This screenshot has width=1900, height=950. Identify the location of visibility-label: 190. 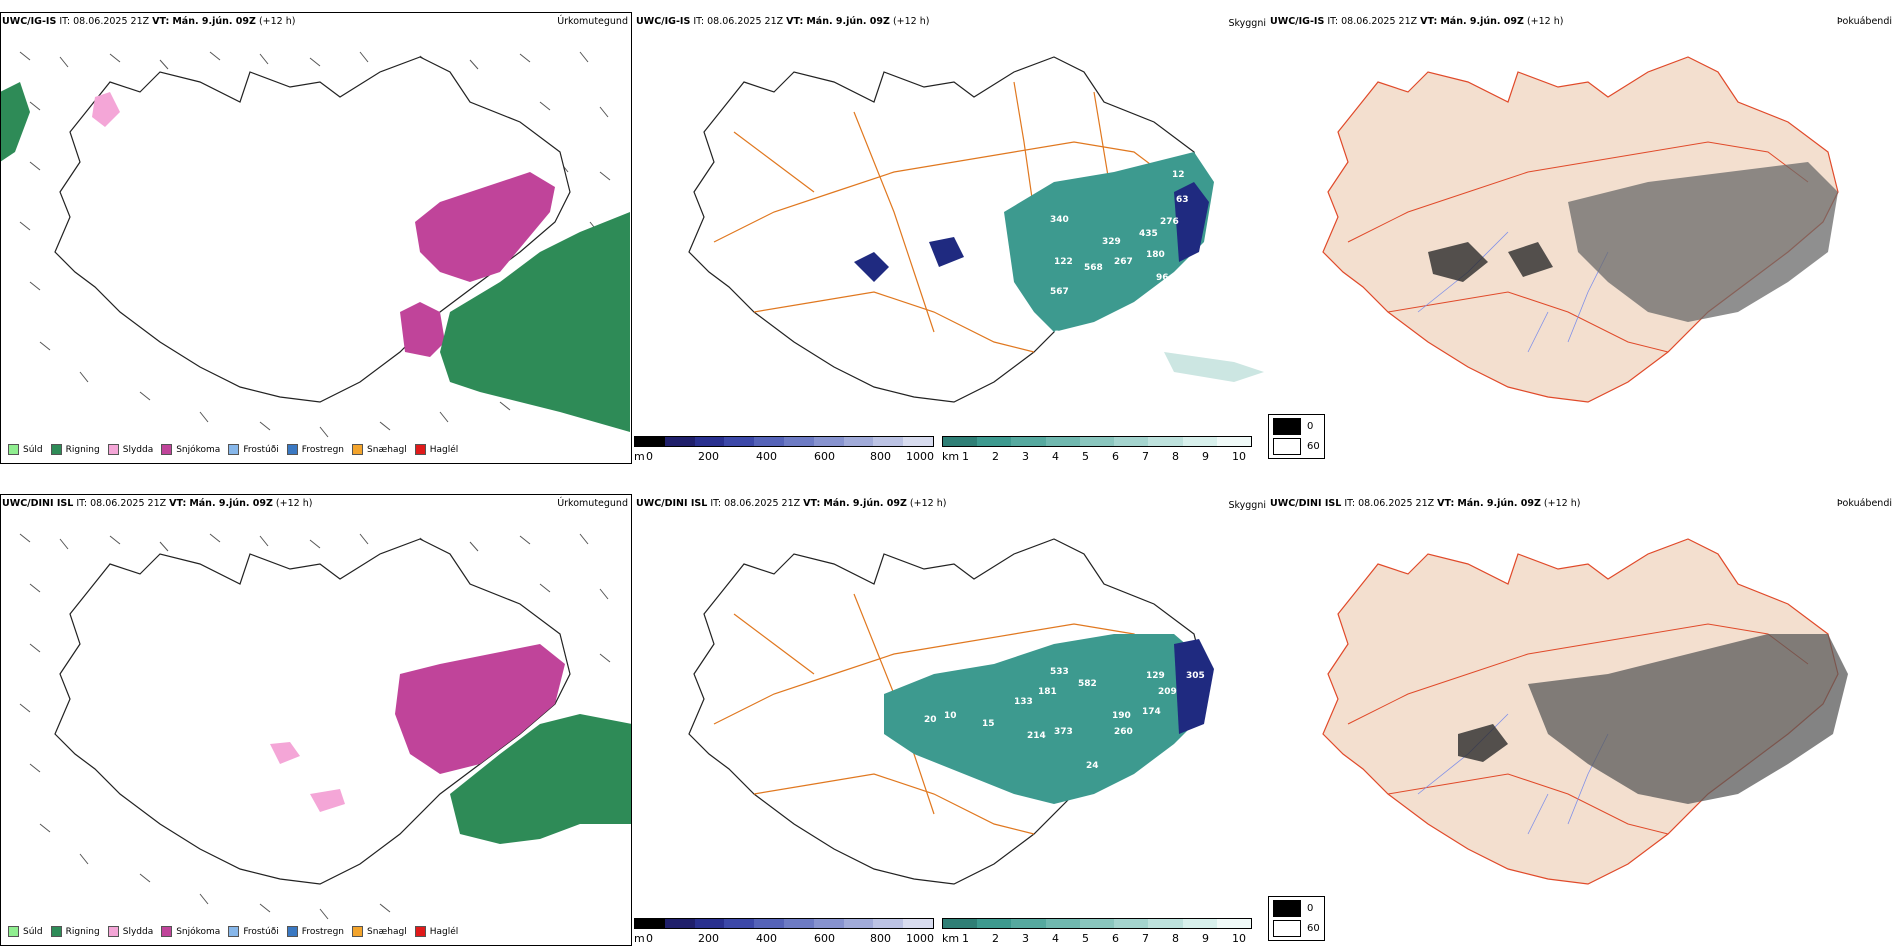
(1121, 716).